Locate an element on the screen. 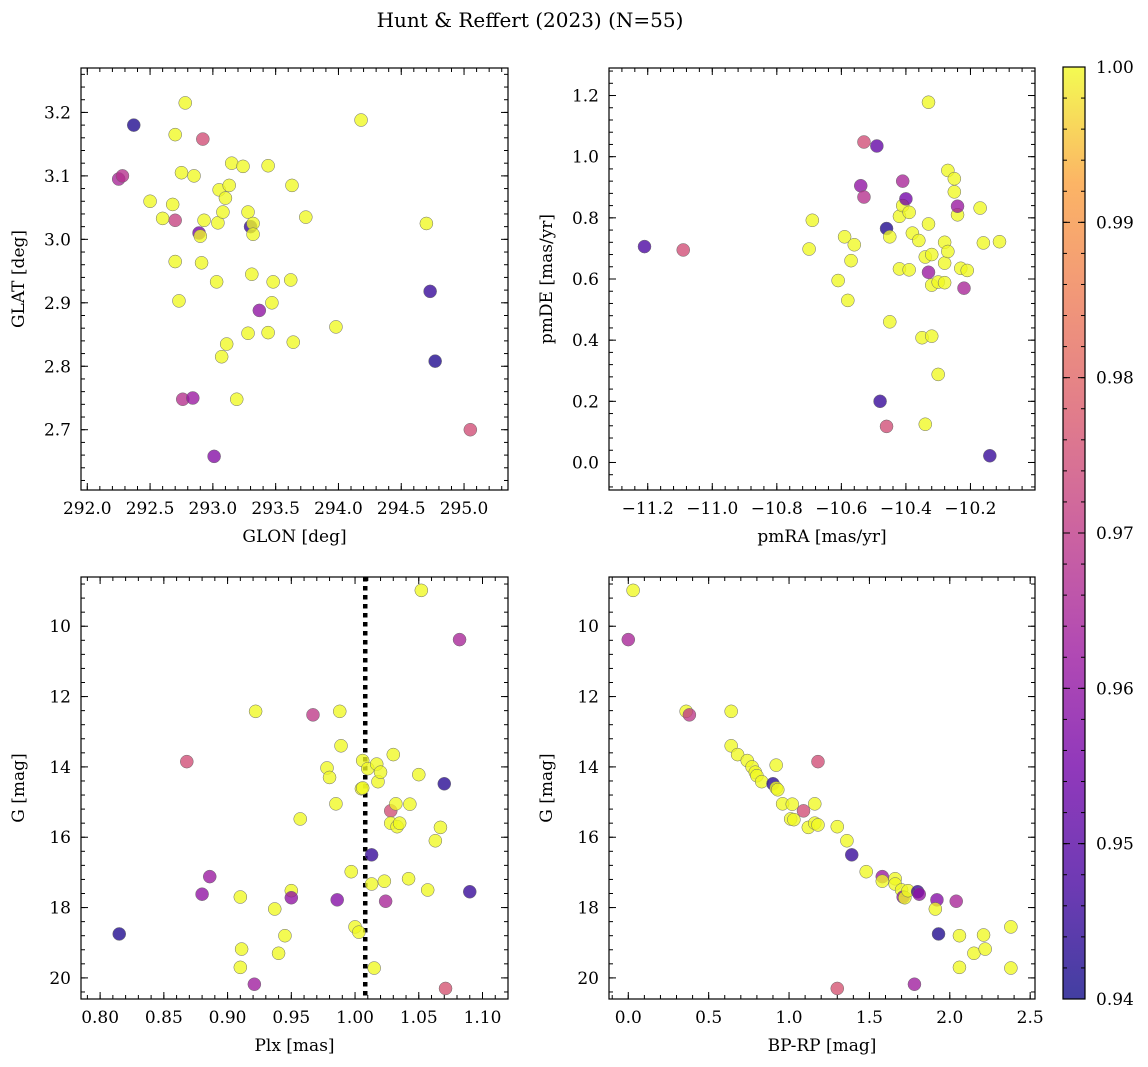 The height and width of the screenshot is (1067, 1148). figure-title: Hunt & Reffert (2023) (N=55) is located at coordinates (530, 20).